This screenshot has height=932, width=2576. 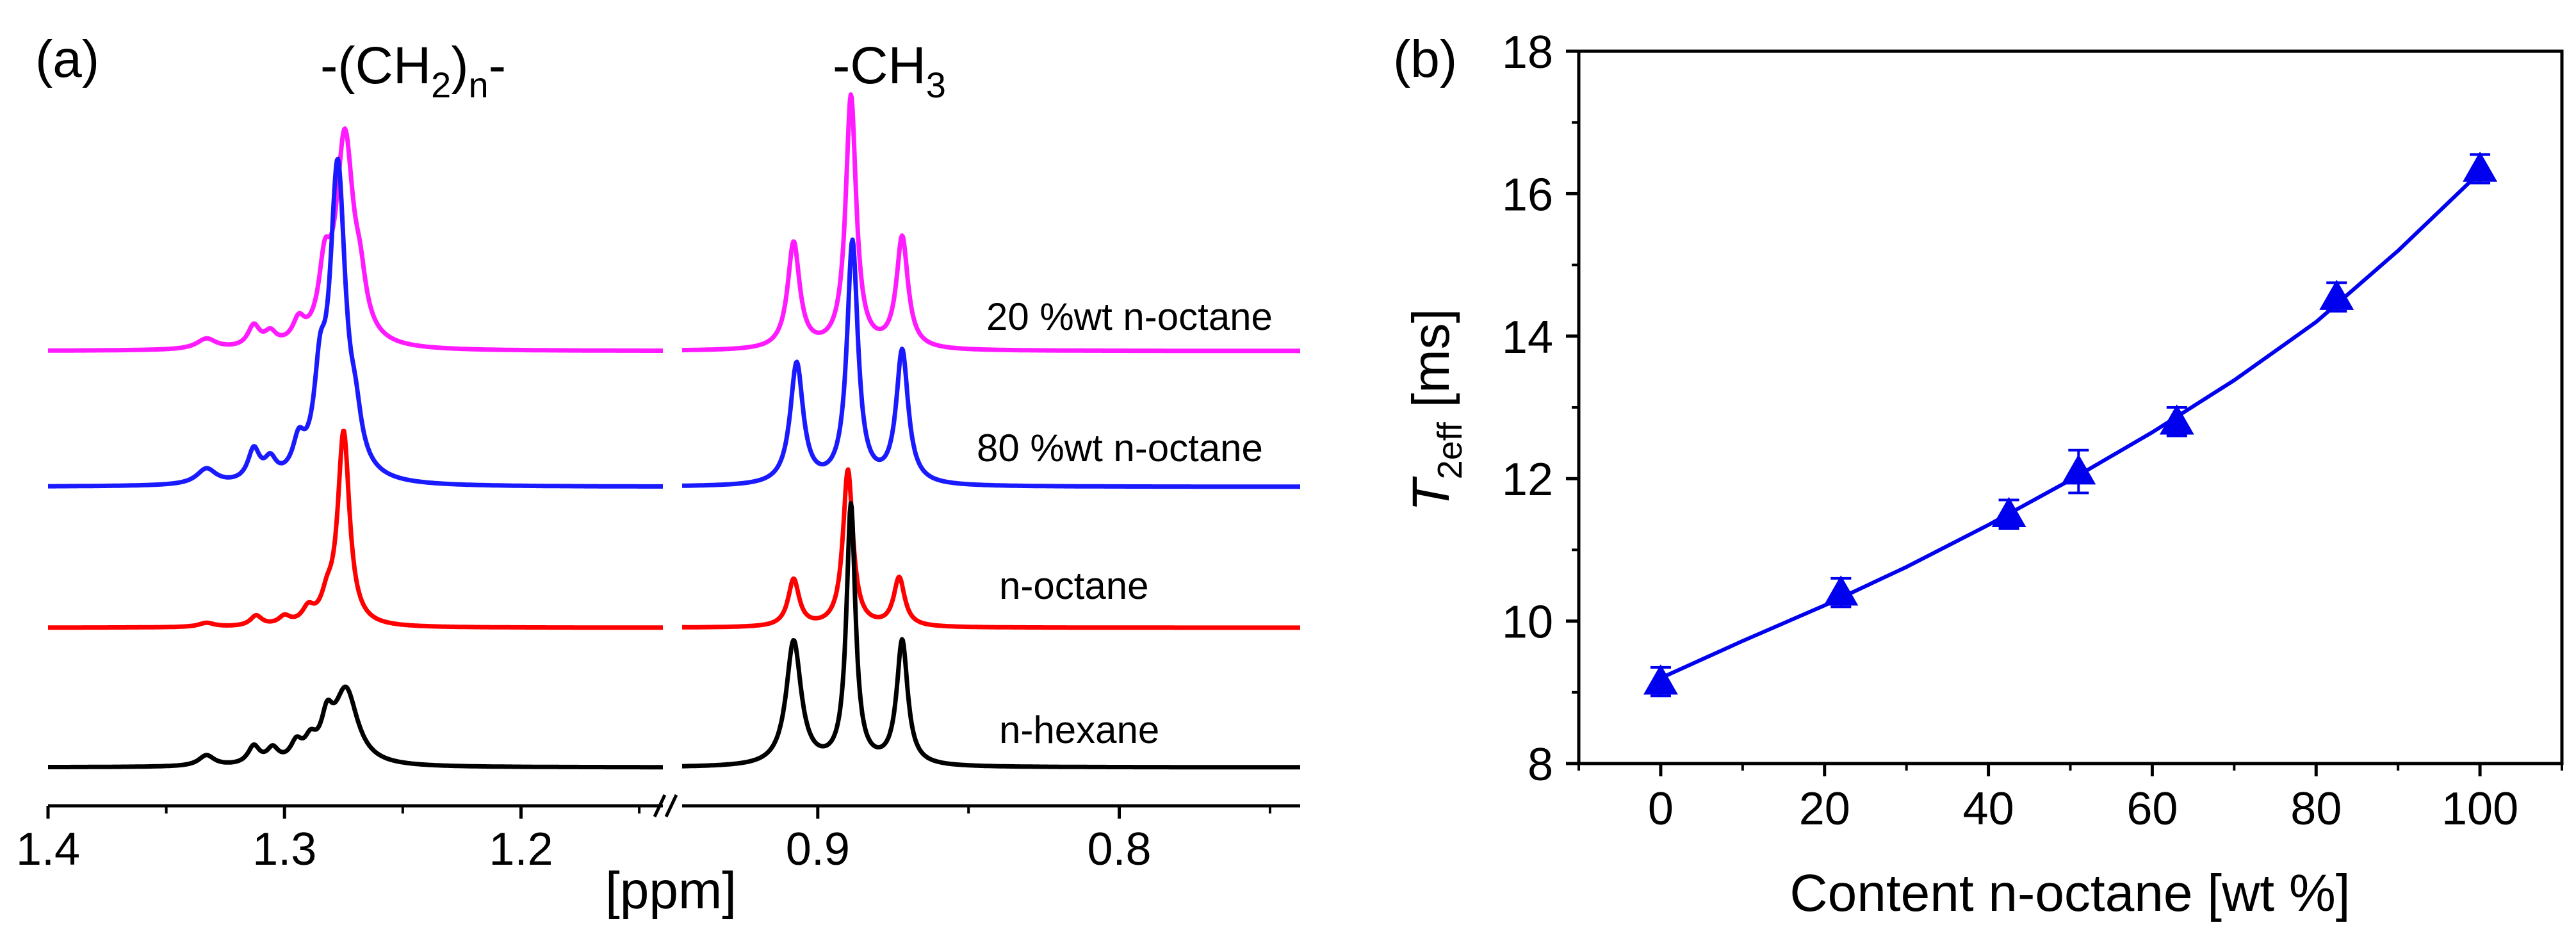 What do you see at coordinates (2152, 809) in the screenshot?
I see `x-tick-label-b: 60` at bounding box center [2152, 809].